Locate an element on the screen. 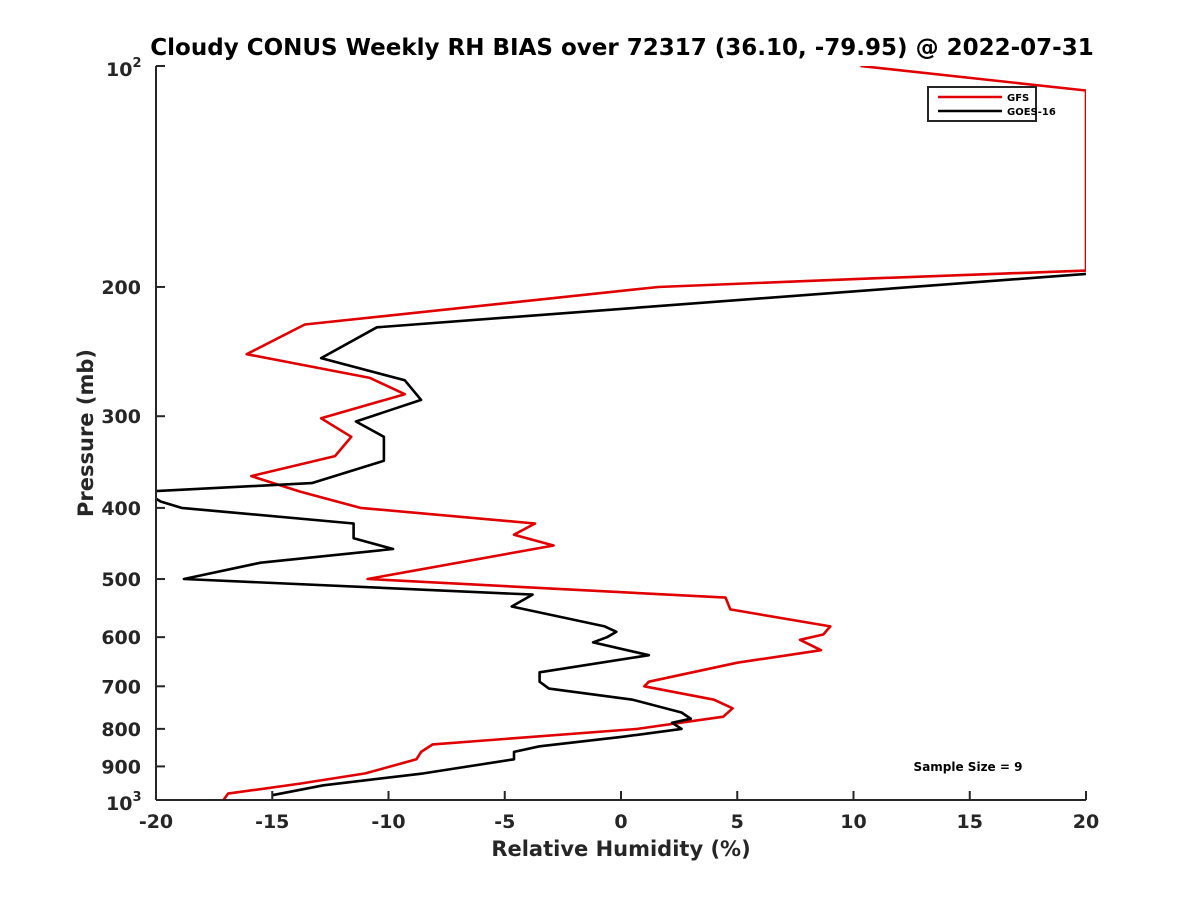 This screenshot has width=1200, height=900. y-ticks: 10² 200 300 400 500 600 700 800 900 10³ is located at coordinates (133, 435).